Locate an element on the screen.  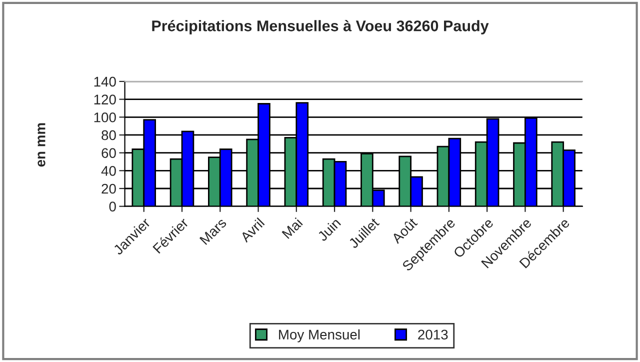
y-tick-label: 140 is located at coordinates (105, 81).